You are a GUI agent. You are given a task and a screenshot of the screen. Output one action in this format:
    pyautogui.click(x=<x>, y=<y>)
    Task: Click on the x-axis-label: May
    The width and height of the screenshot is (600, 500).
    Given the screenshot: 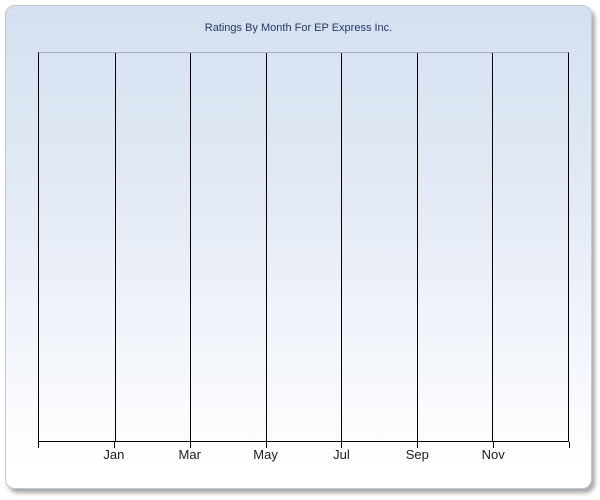 What is the action you would take?
    pyautogui.click(x=265, y=454)
    